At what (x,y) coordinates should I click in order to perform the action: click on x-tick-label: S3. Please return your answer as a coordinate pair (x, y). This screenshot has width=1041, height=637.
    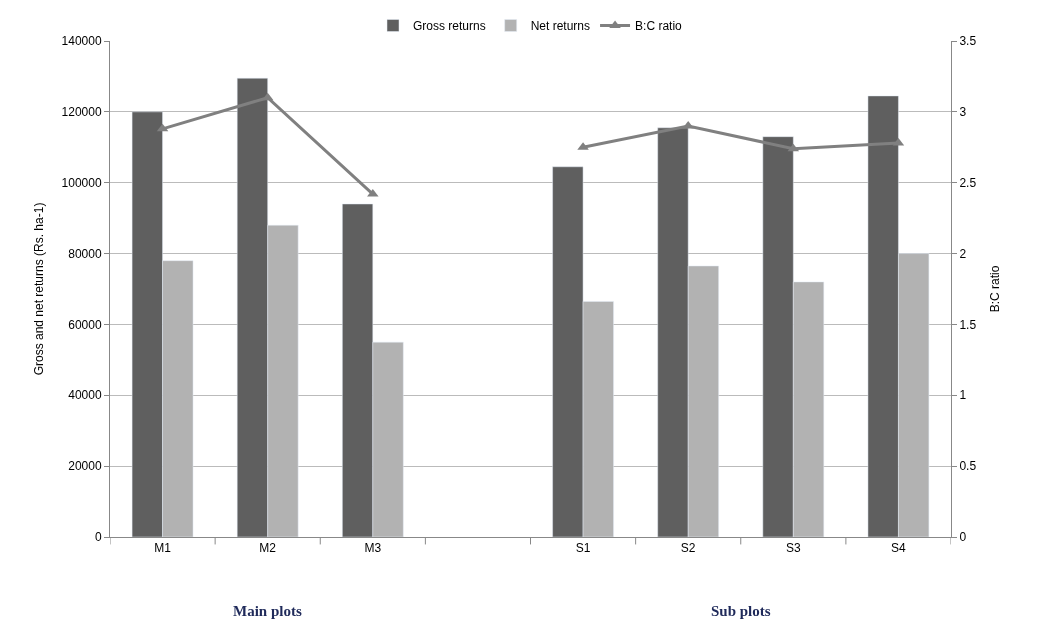
    Looking at the image, I should click on (793, 548).